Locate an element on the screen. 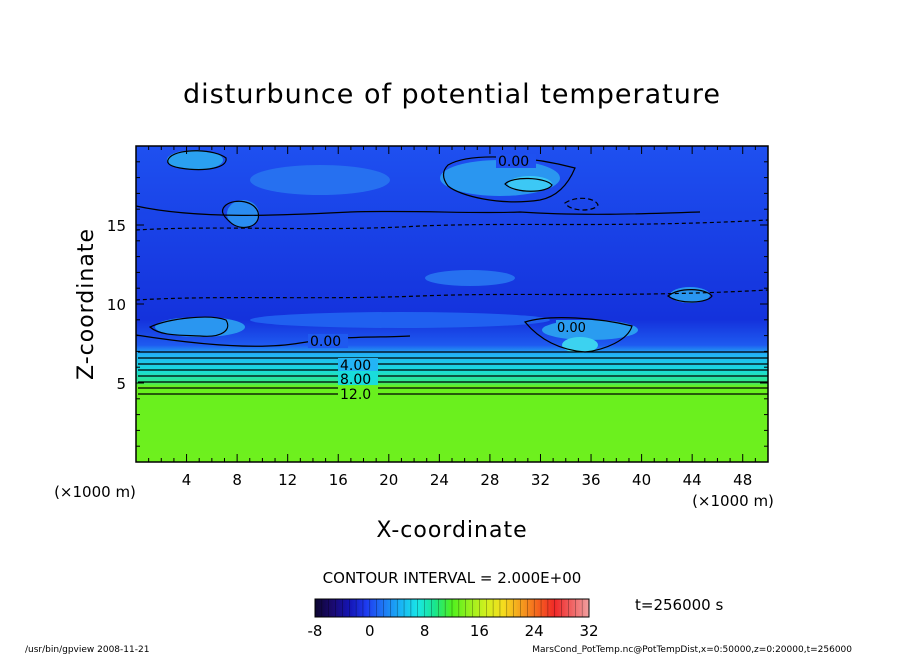  x-tick-label: 28 is located at coordinates (489, 480).